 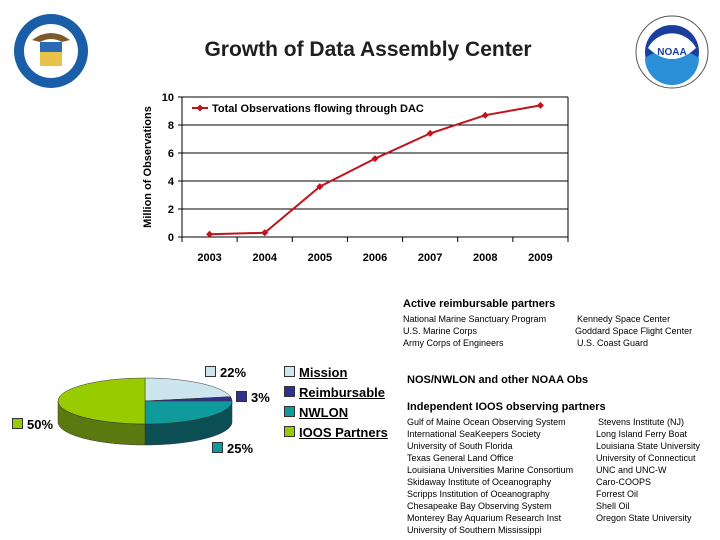 I want to click on commerce-seal-logo, so click(x=51, y=51).